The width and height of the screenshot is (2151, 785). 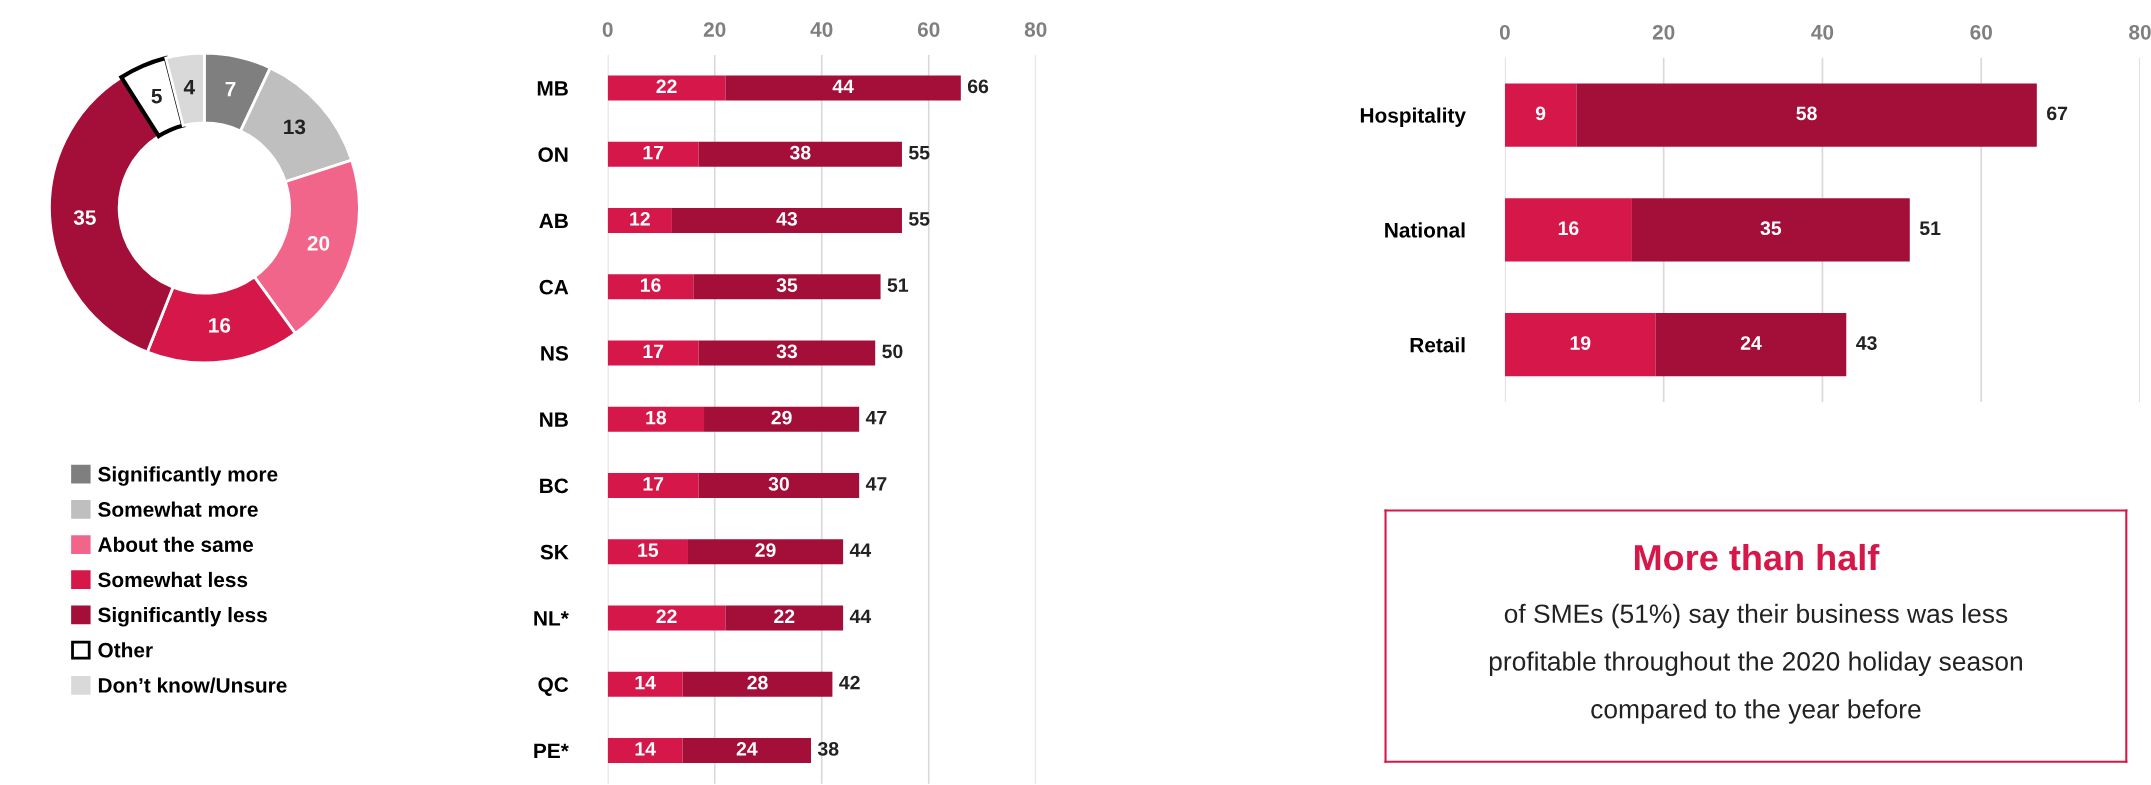 What do you see at coordinates (892, 351) in the screenshot?
I see `total-label: 50` at bounding box center [892, 351].